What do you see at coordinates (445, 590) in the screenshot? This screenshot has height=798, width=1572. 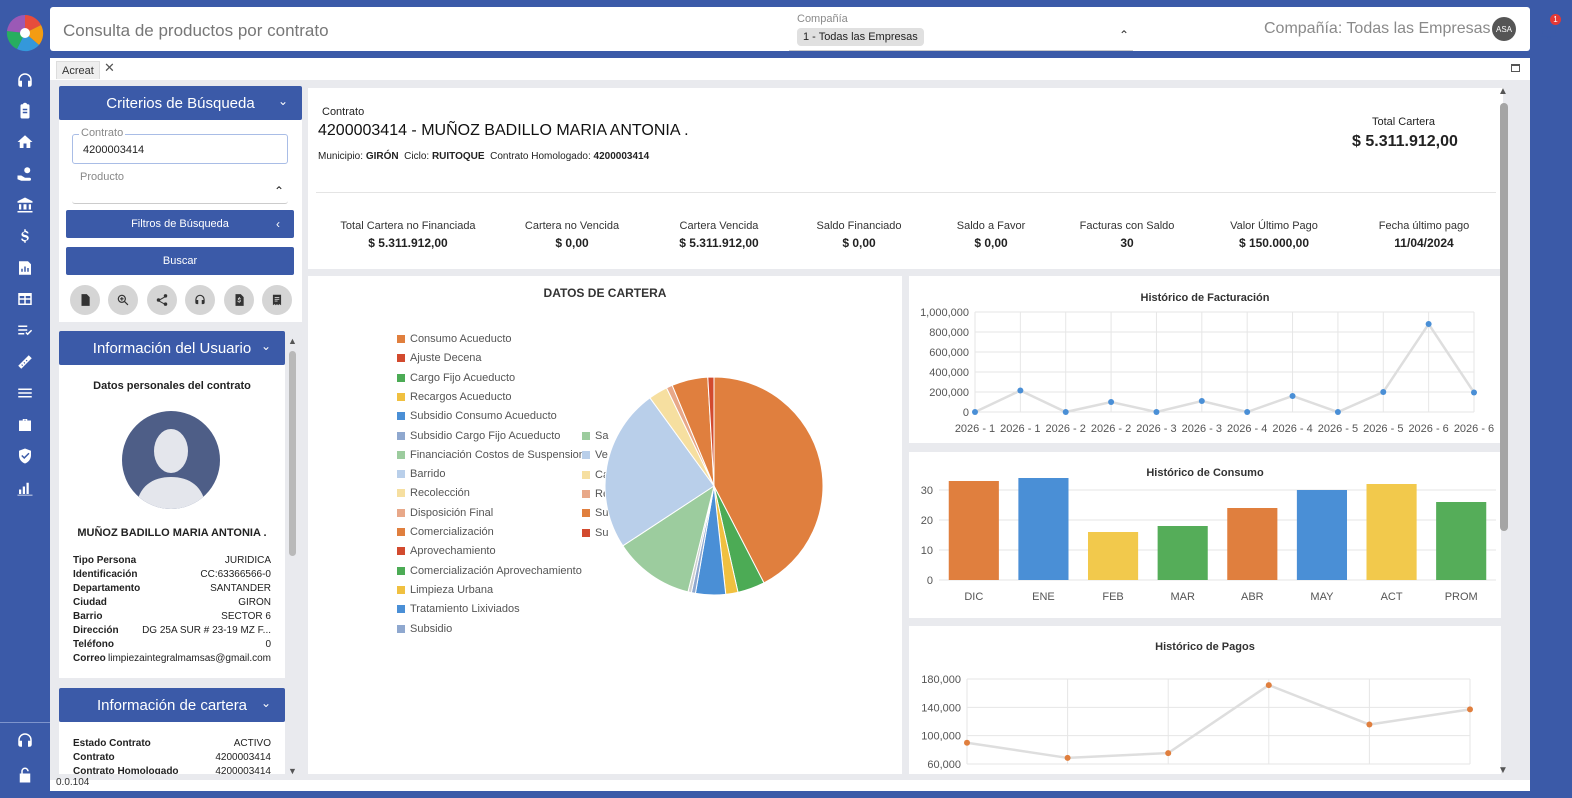 I see `legend-item: Limpieza Urbana` at bounding box center [445, 590].